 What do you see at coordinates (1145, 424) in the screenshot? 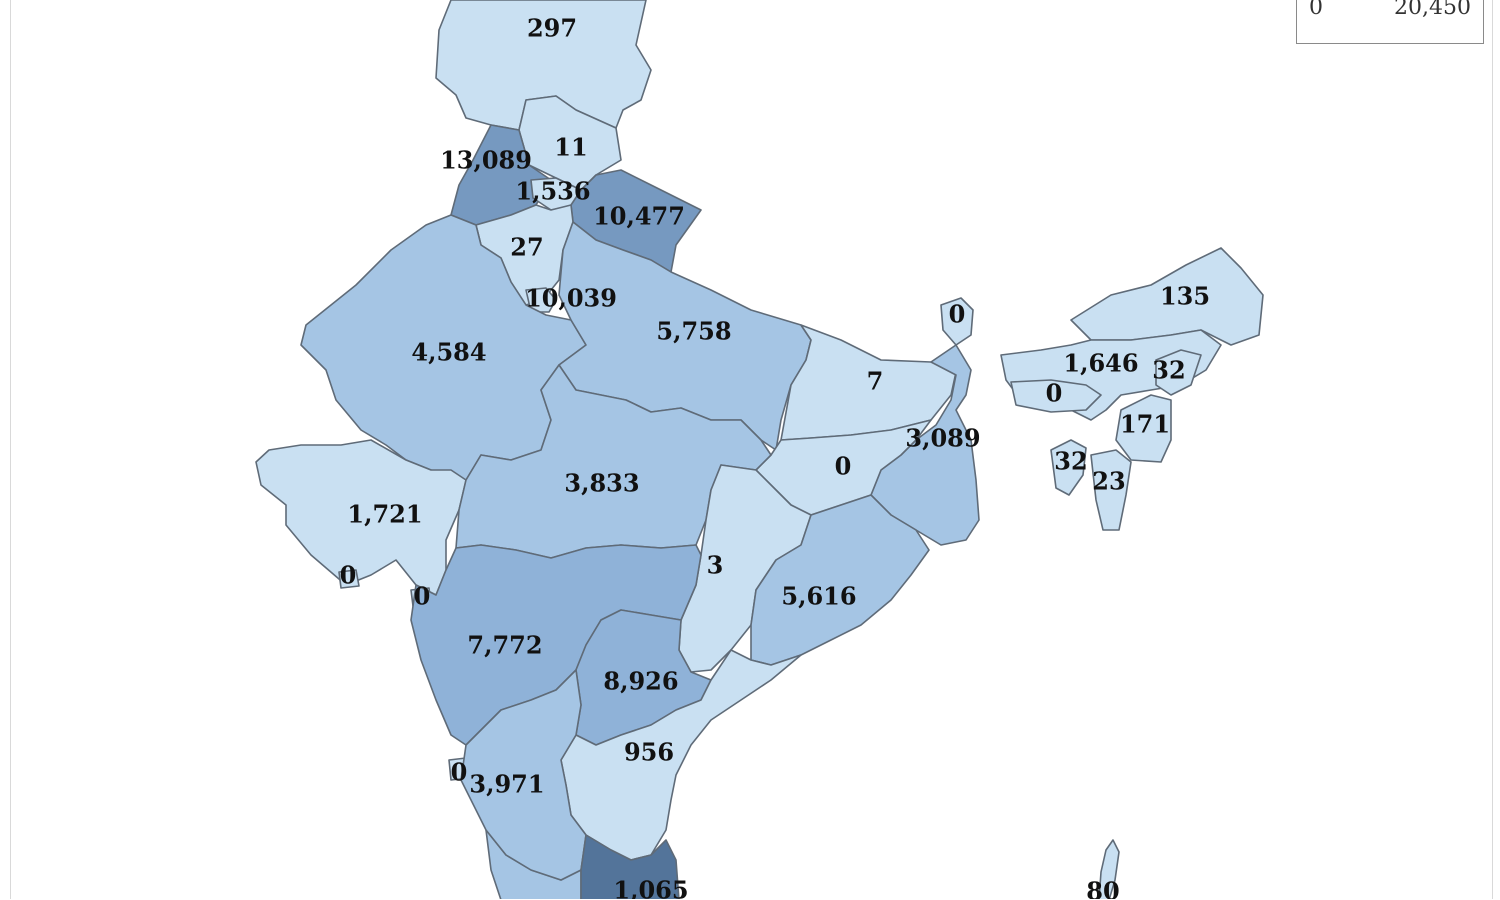
I see `region-value-manipur: 171` at bounding box center [1145, 424].